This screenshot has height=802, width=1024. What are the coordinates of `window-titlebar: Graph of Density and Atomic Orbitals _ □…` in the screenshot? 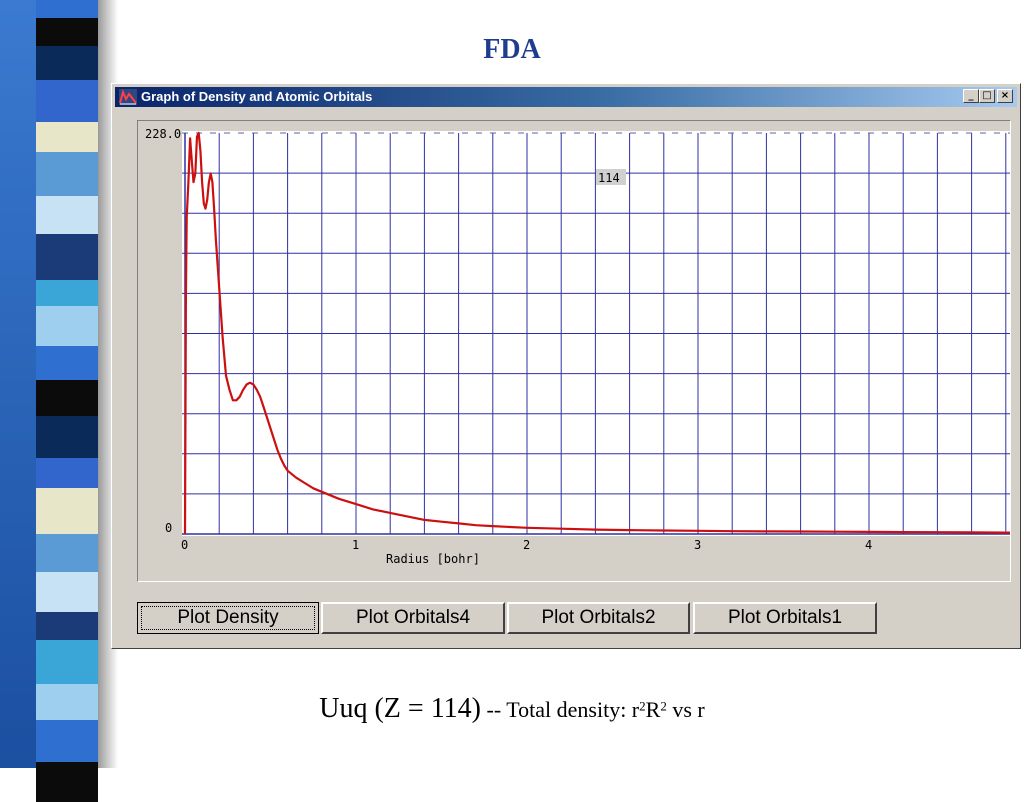 It's located at (566, 97).